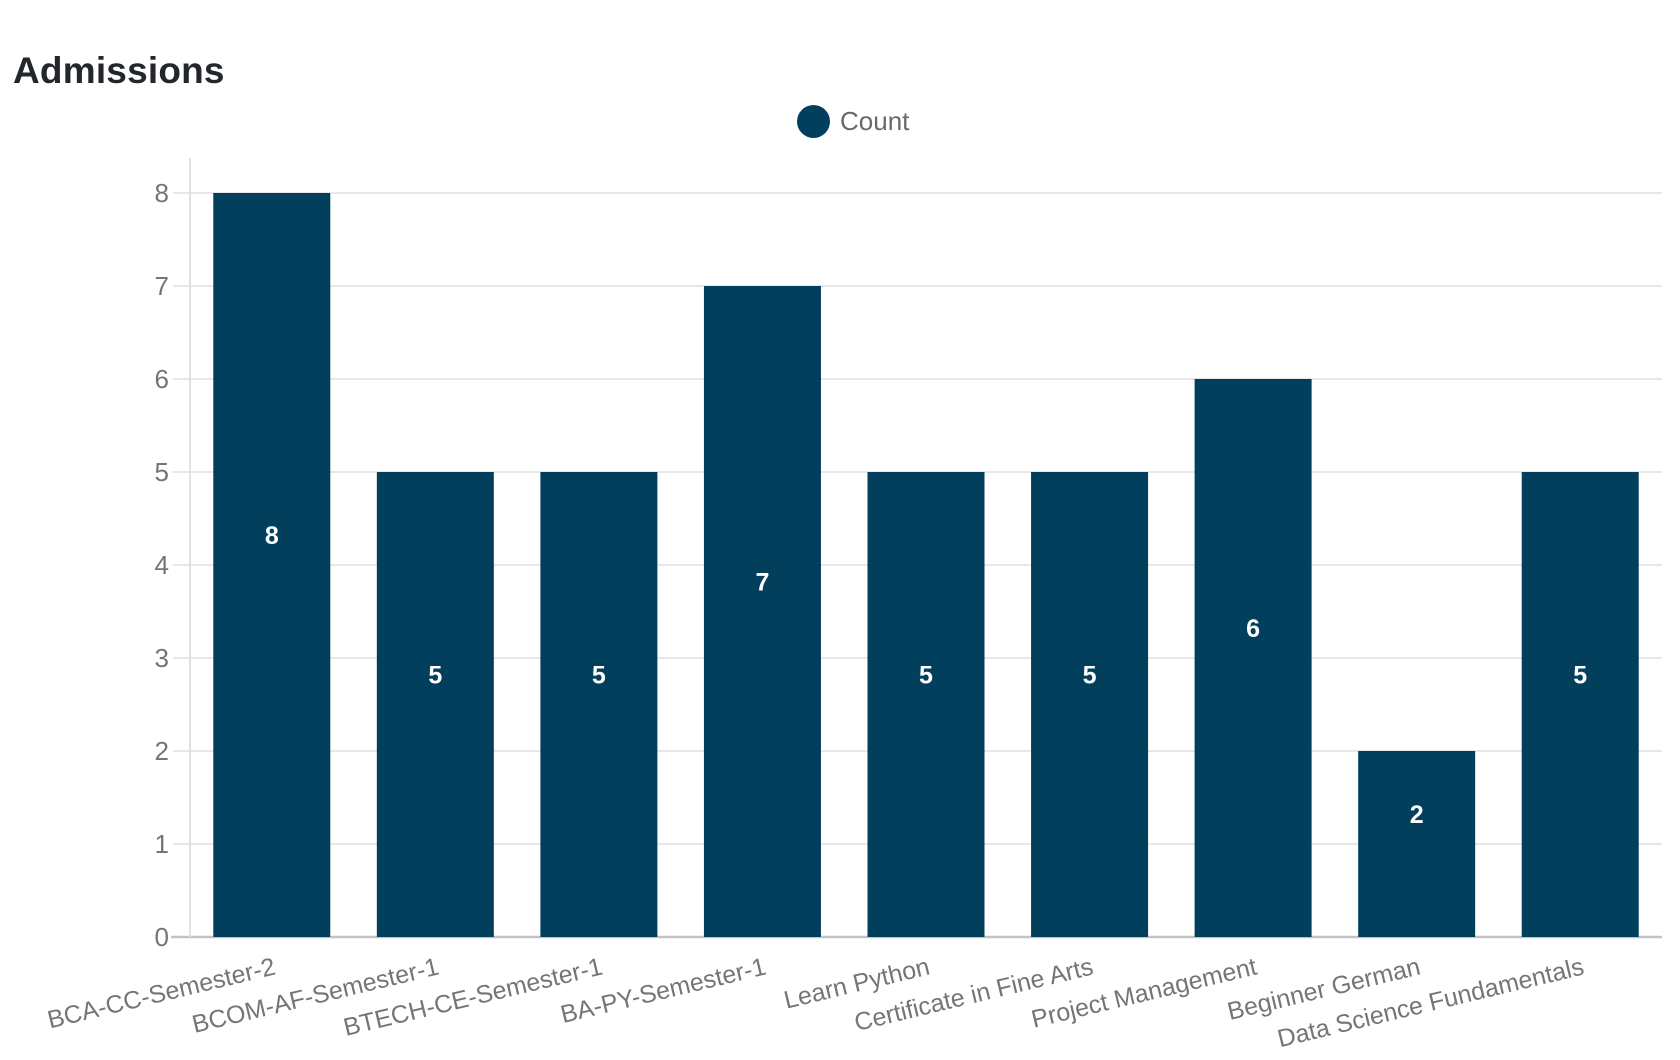 The width and height of the screenshot is (1680, 1060). Describe the element at coordinates (119, 70) in the screenshot. I see `chart-title: Admissions` at that location.